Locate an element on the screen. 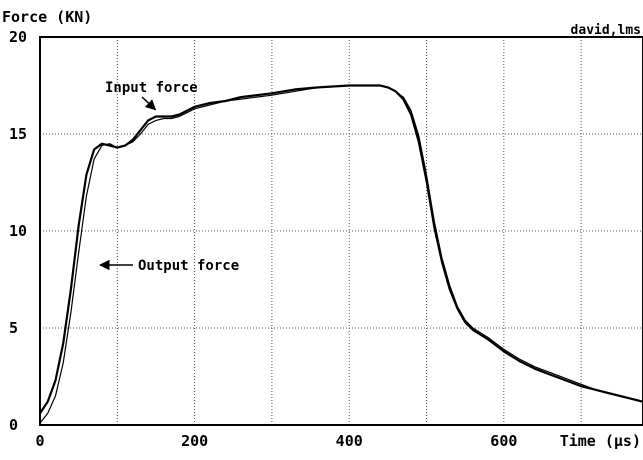  x-tick-label: 600 is located at coordinates (503, 441).